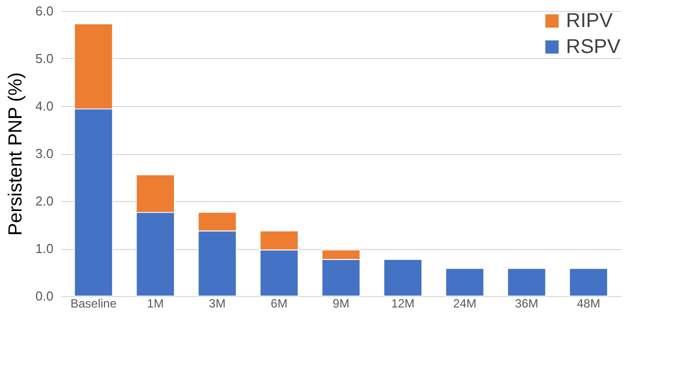 Image resolution: width=685 pixels, height=376 pixels. What do you see at coordinates (341, 303) in the screenshot?
I see `x-tick-label: 9M` at bounding box center [341, 303].